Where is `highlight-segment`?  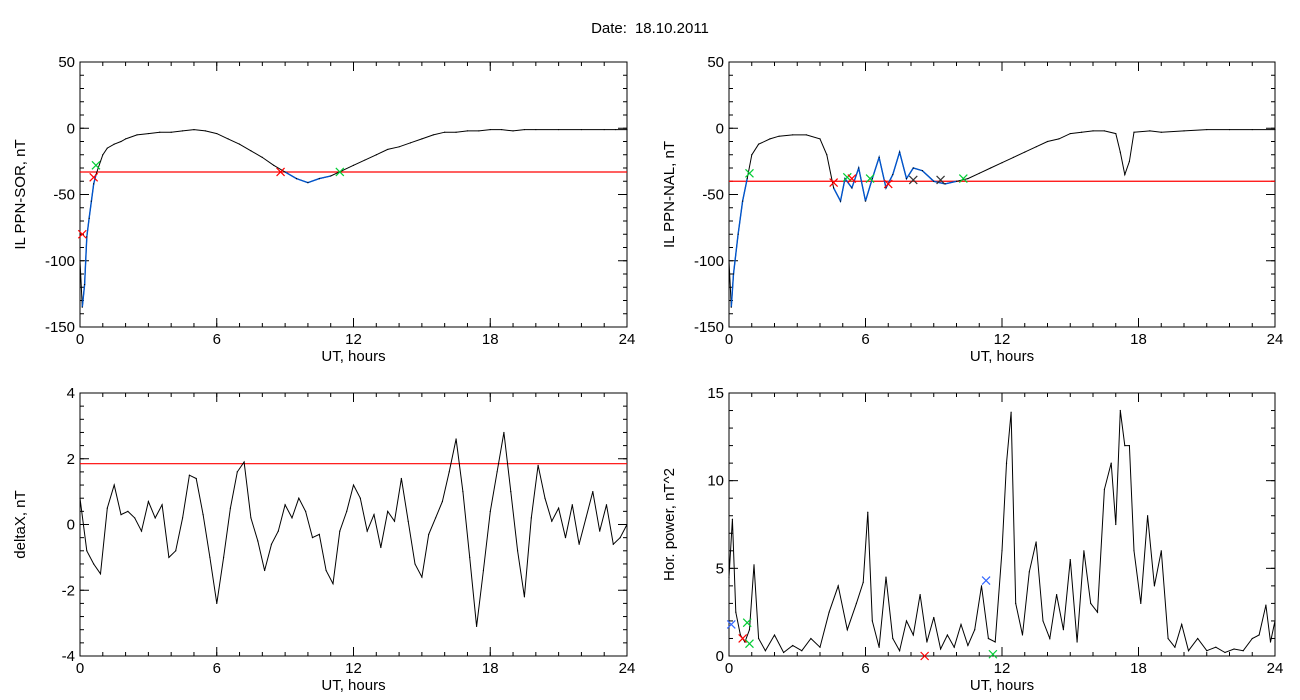 highlight-segment is located at coordinates (307, 177).